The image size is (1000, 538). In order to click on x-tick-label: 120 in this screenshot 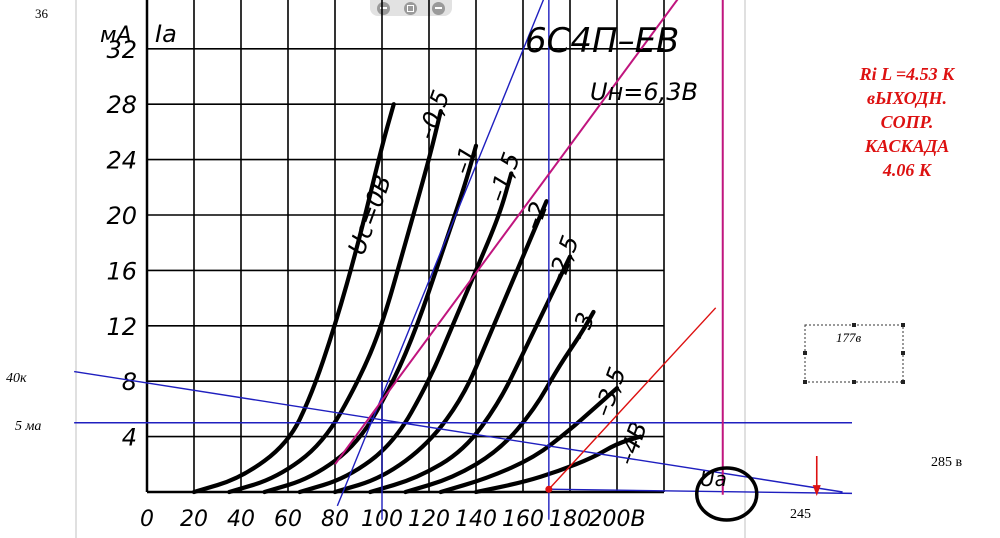, I will do `click(429, 519)`.